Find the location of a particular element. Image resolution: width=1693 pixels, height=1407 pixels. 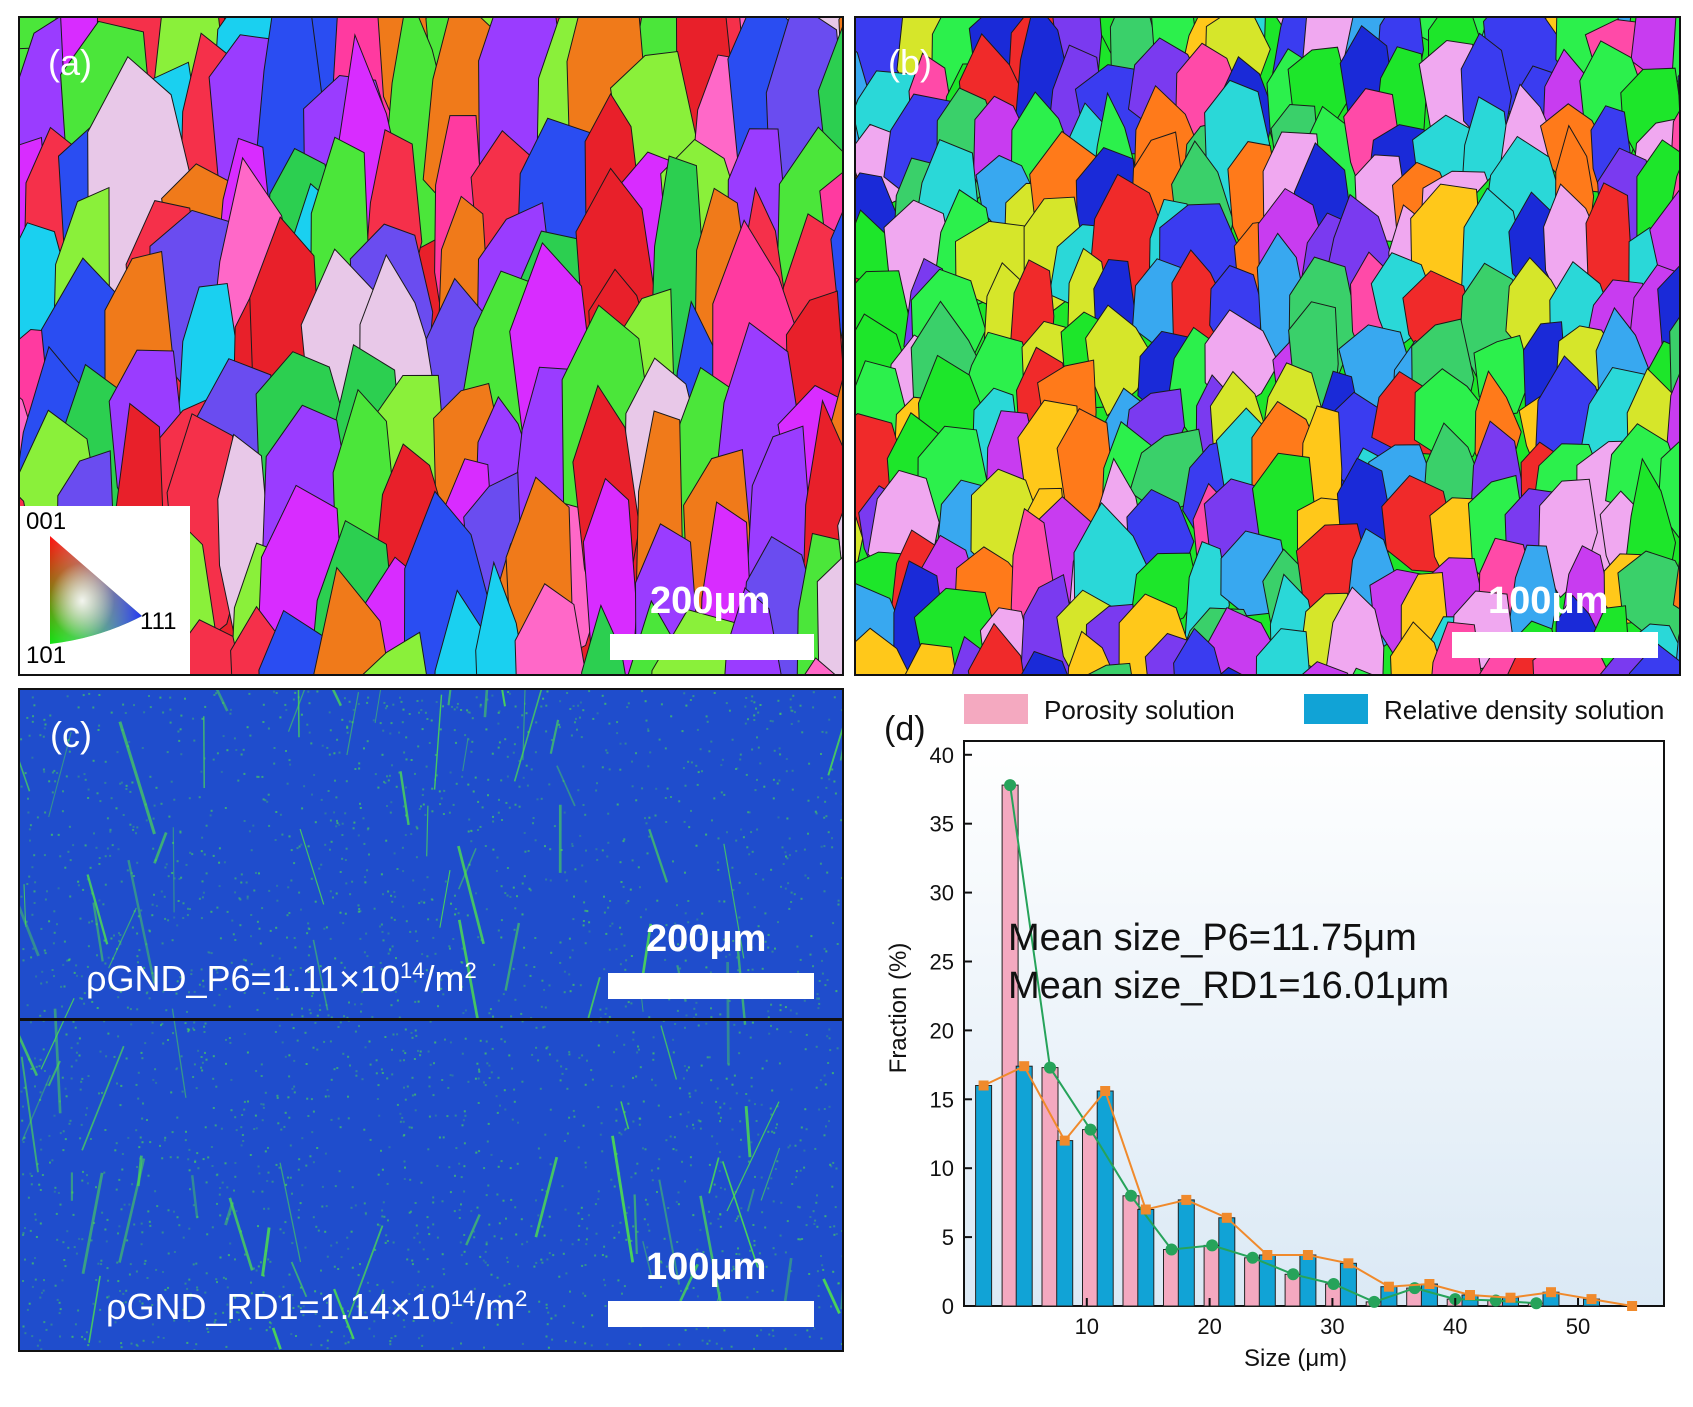

x-tick-label: 30 is located at coordinates (1332, 1326).